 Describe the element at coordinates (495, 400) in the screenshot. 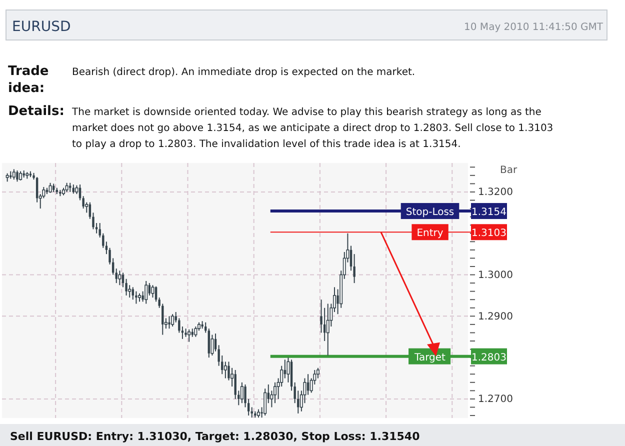

I see `y-tick-label: 1.2700` at that location.